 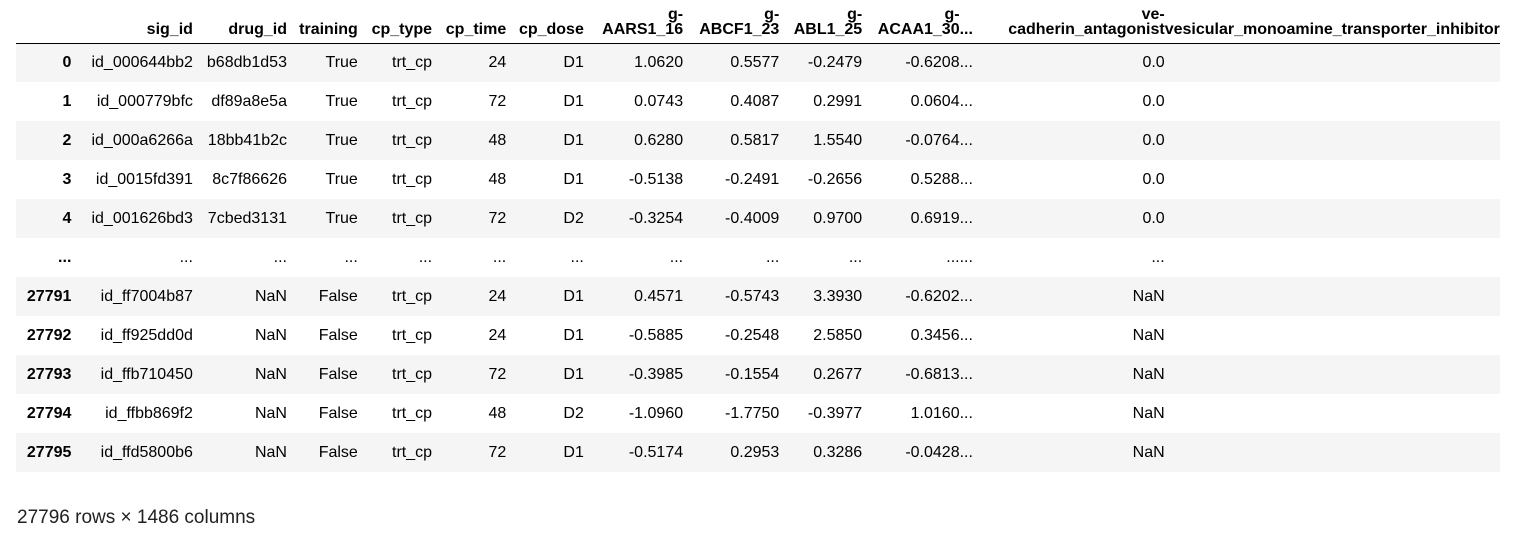 I want to click on cell-g-aars1-16: -0.3985, so click(x=656, y=374).